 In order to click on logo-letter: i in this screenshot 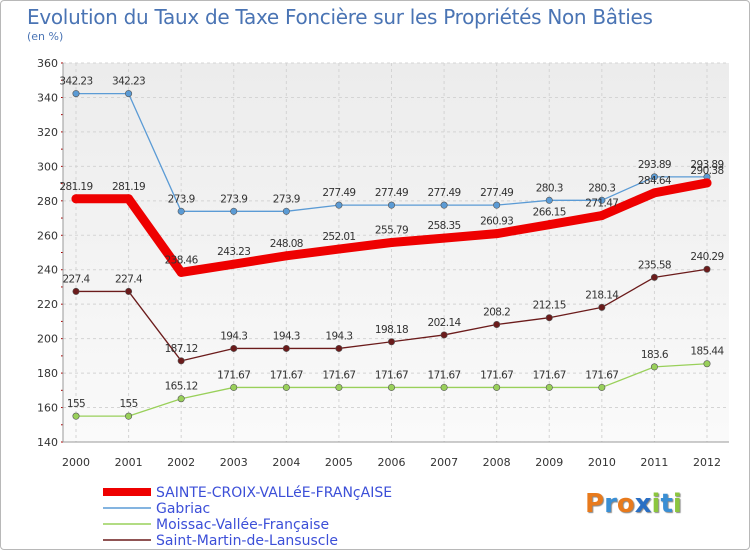, I will do `click(677, 504)`.